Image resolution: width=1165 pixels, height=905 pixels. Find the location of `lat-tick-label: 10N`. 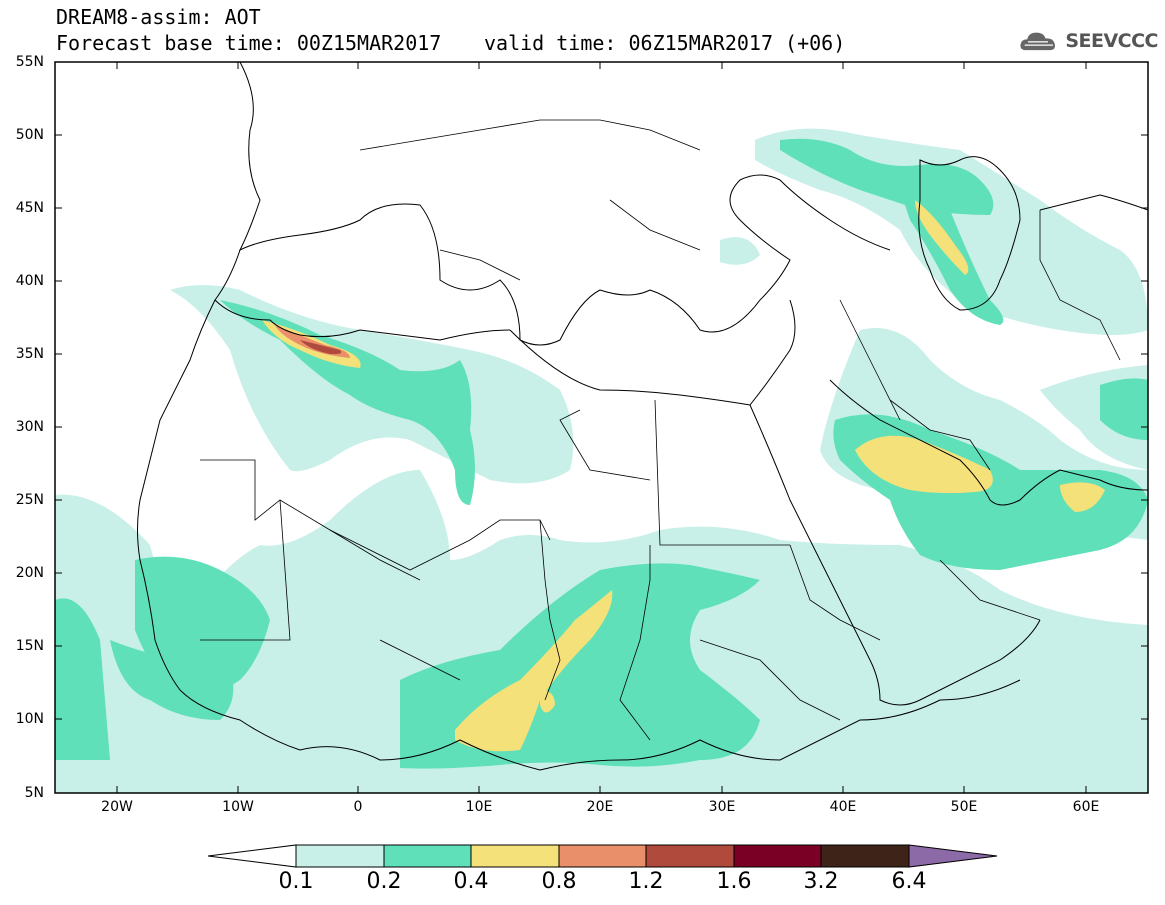

lat-tick-label: 10N is located at coordinates (29, 719).